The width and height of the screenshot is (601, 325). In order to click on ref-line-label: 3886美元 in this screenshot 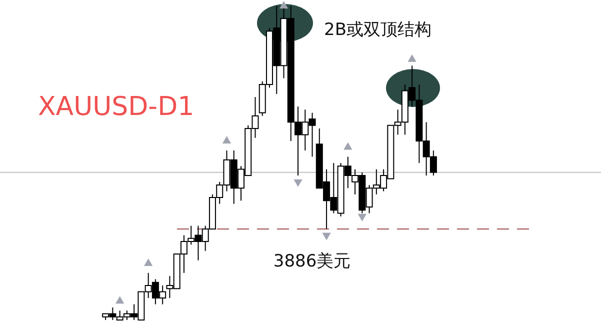, I will do `click(312, 261)`.